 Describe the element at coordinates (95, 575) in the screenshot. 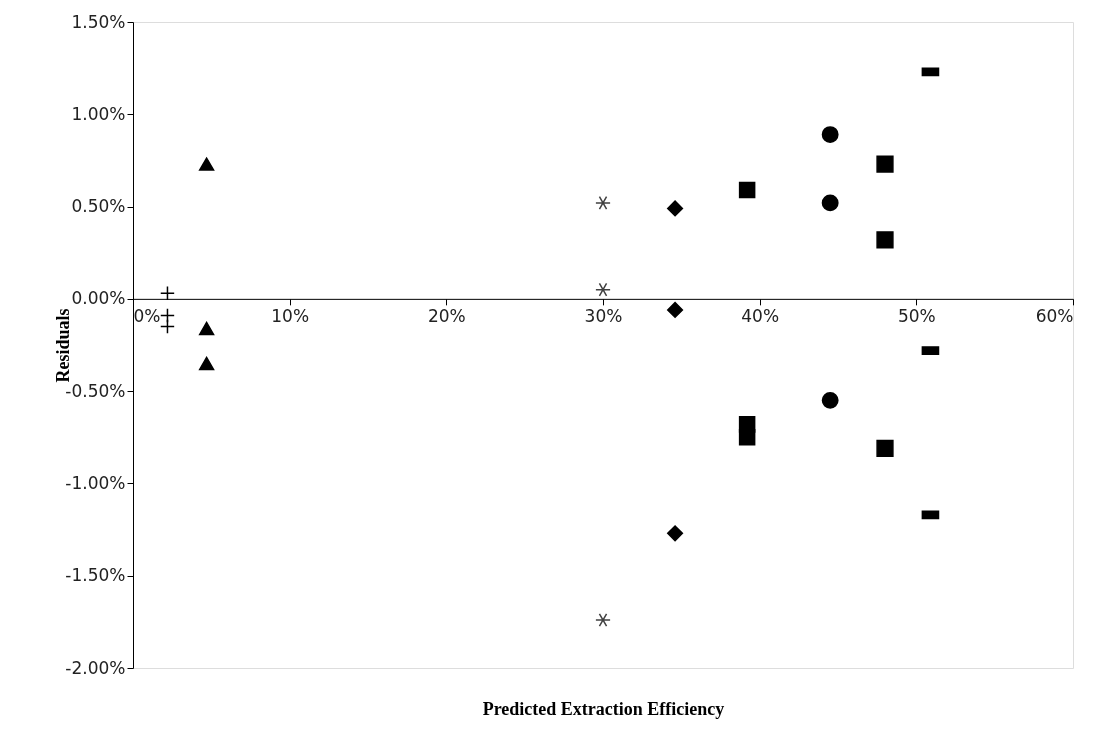

I see `y-tick-label: -1.50%` at that location.